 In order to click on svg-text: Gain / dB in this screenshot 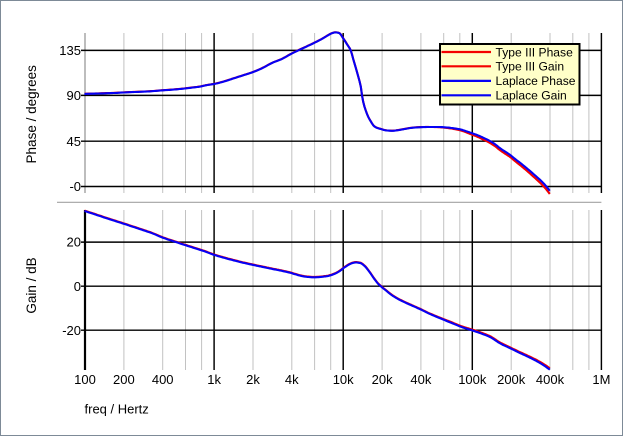, I will do `click(31, 285)`.